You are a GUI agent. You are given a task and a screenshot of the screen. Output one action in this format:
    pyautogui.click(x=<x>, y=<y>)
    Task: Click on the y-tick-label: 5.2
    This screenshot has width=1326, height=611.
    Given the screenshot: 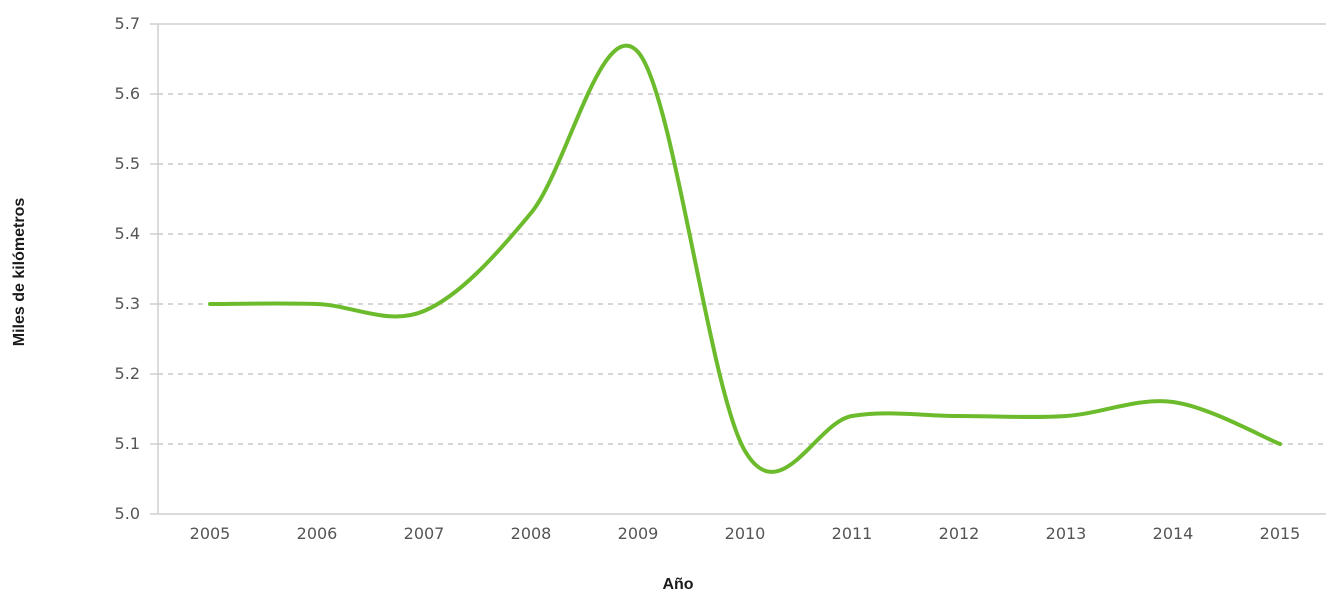 What is the action you would take?
    pyautogui.click(x=127, y=373)
    